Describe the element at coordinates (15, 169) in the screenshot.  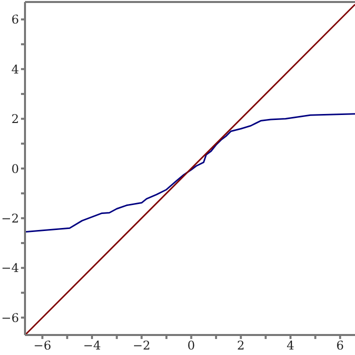
I see `y-tick-label: 0` at that location.